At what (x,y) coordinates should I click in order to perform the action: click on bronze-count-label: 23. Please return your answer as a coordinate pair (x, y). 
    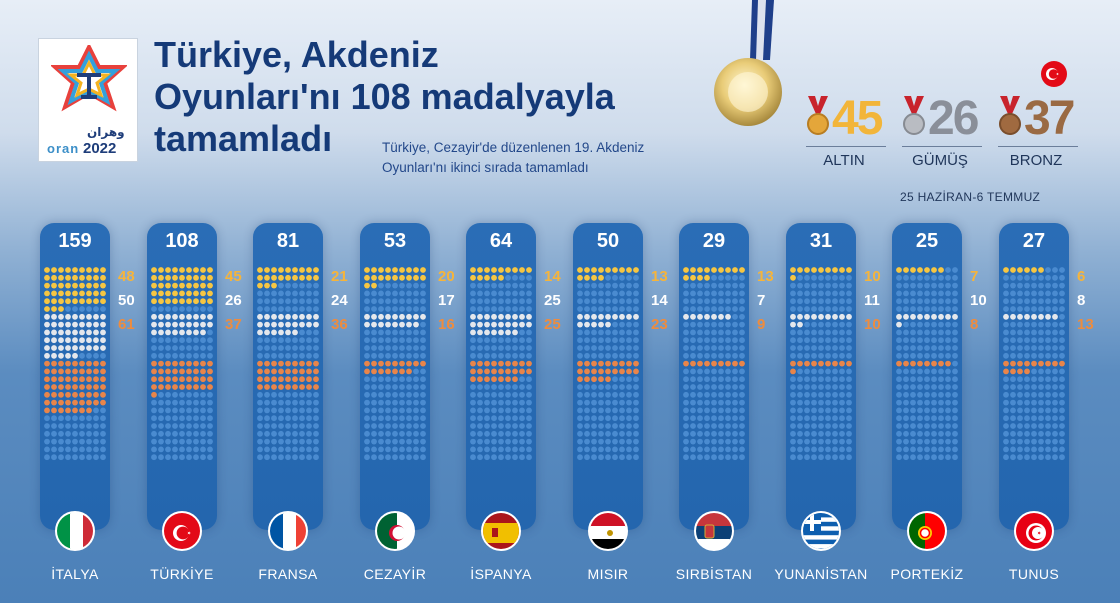
    Looking at the image, I should click on (659, 324).